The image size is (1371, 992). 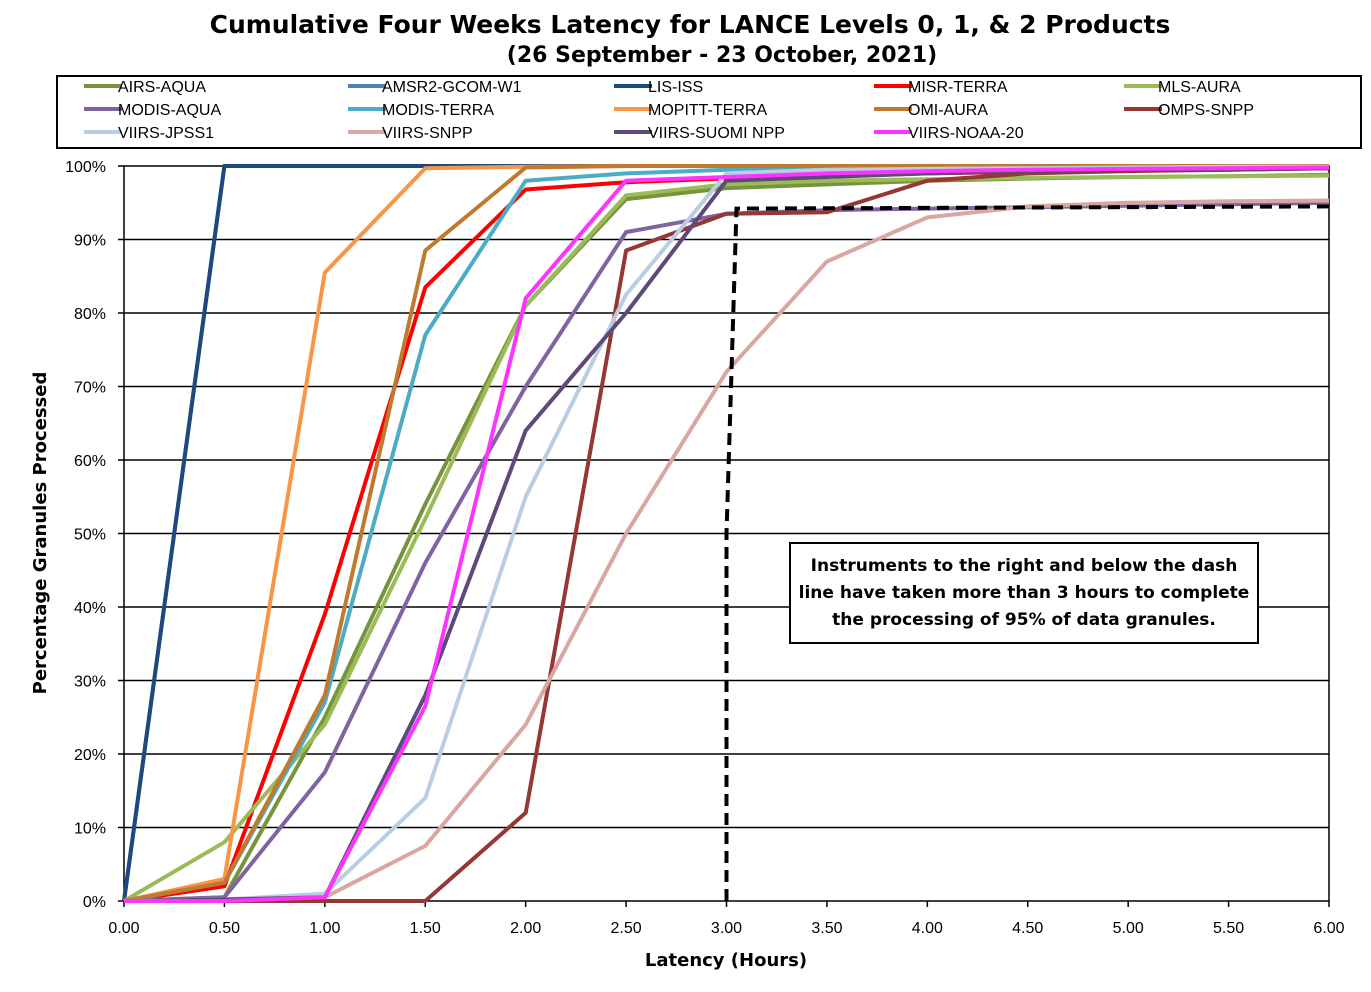 What do you see at coordinates (90, 755) in the screenshot?
I see `y-tick-label: 20%` at bounding box center [90, 755].